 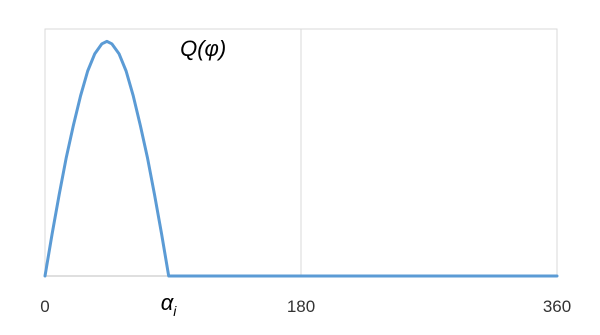 I want to click on x-tick-label: 0, so click(x=44, y=306).